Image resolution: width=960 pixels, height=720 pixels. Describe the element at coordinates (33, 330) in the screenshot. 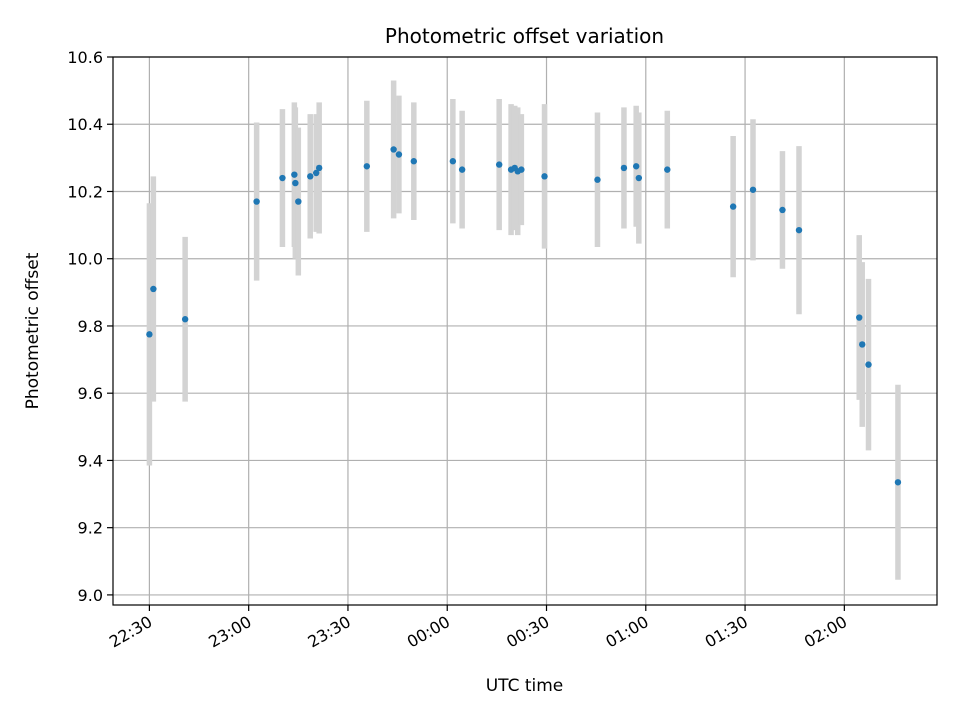

I see `y-axis-title: Photometric offset` at that location.